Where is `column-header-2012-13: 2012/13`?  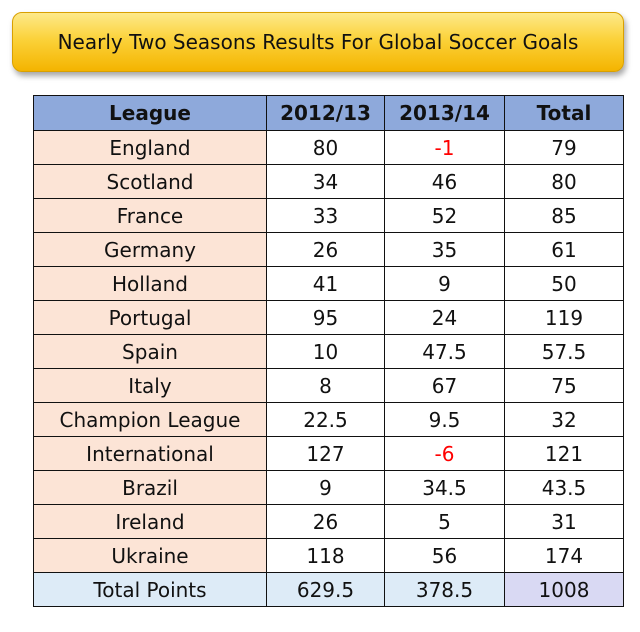 column-header-2012-13: 2012/13 is located at coordinates (325, 113).